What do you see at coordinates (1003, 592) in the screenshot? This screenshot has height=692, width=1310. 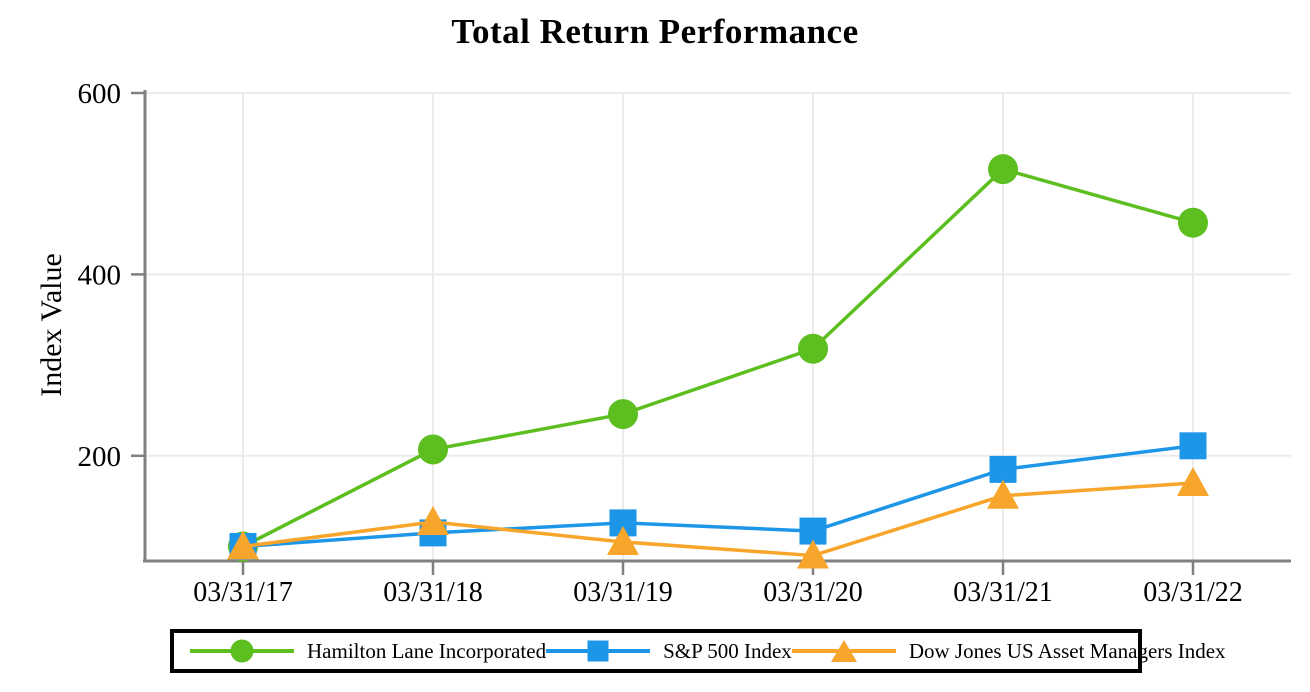 I see `x-tick-label-4: 03/31/21` at bounding box center [1003, 592].